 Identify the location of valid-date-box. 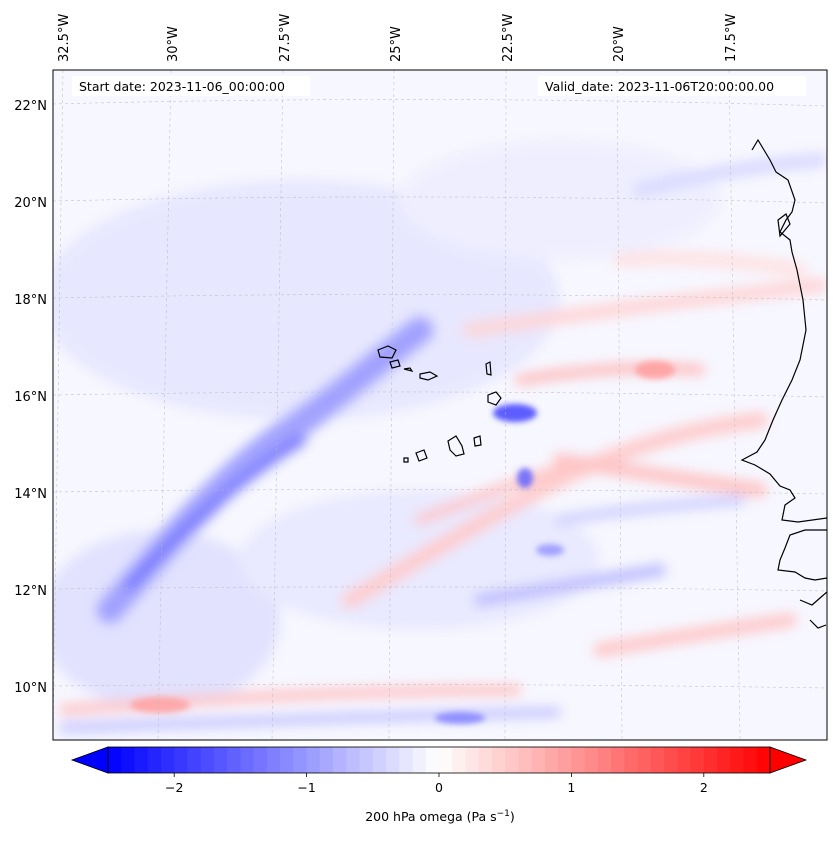
(672, 86).